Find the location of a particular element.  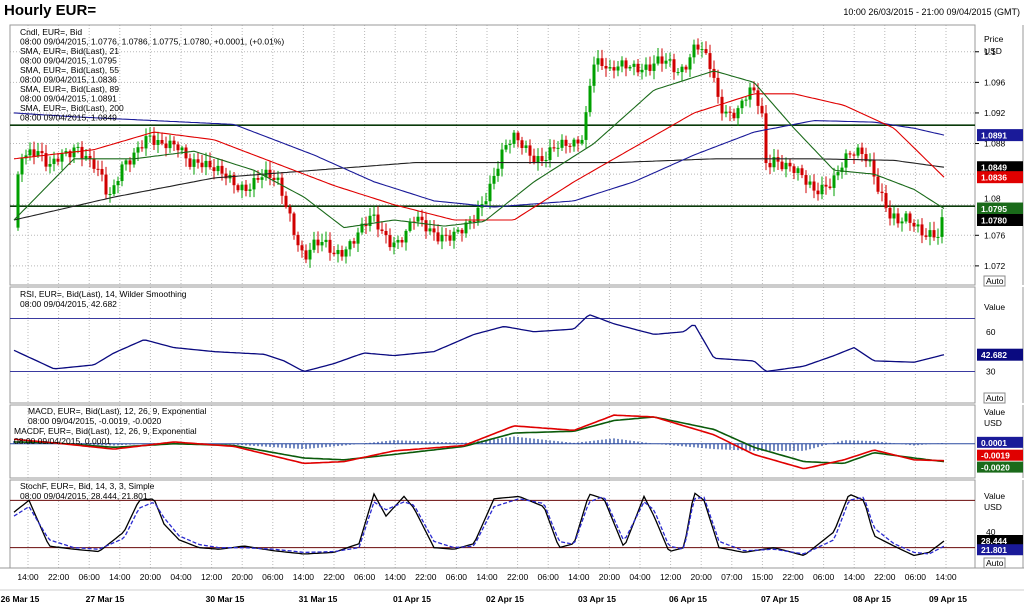

hour-tick-label: 04:00 is located at coordinates (181, 577).